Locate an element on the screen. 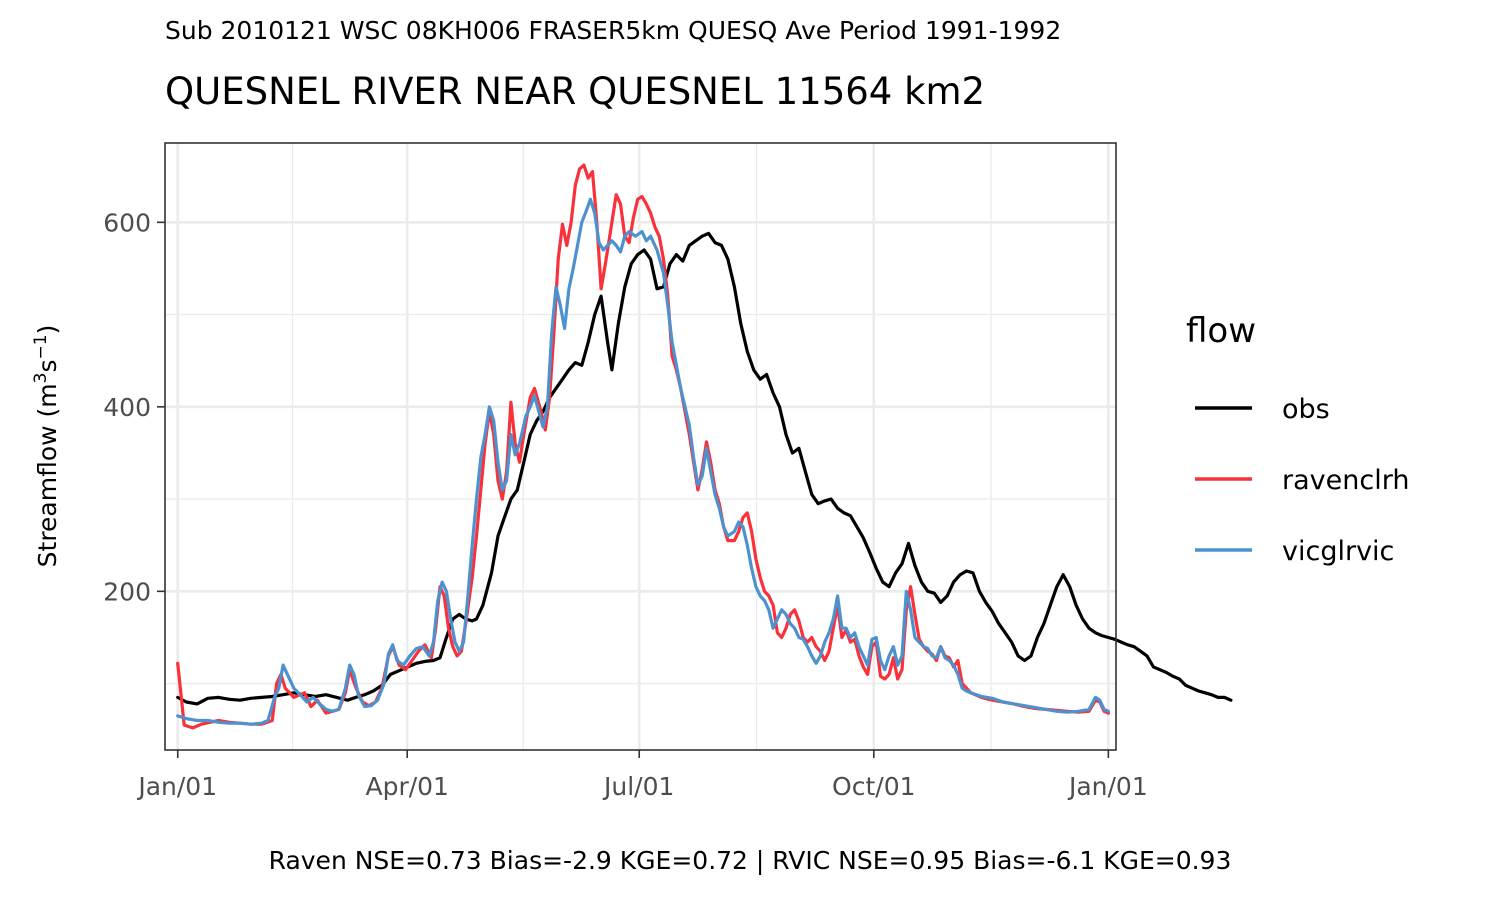  chart-title: QUESNEL RIVER NEAR QUESNEL 11564 km2 is located at coordinates (575, 91).